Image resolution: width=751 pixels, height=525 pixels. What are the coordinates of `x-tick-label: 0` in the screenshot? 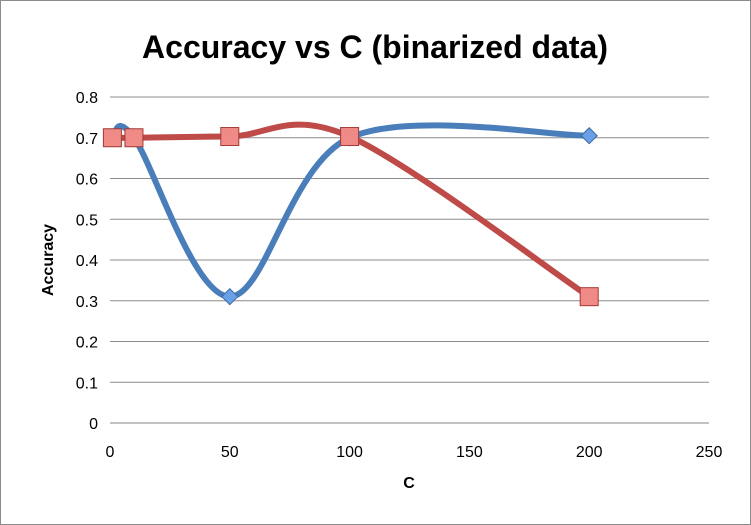 It's located at (110, 452).